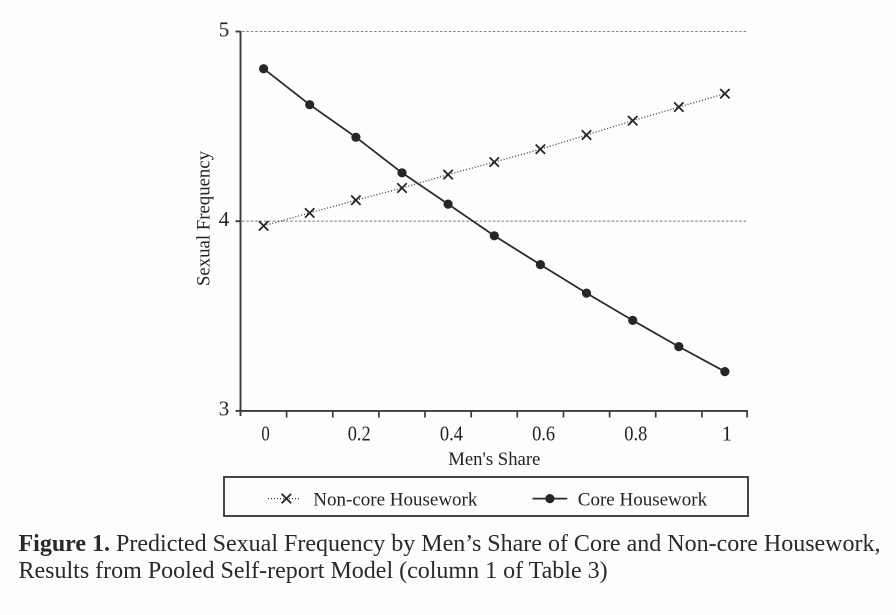  I want to click on svg-text: 1, so click(727, 433).